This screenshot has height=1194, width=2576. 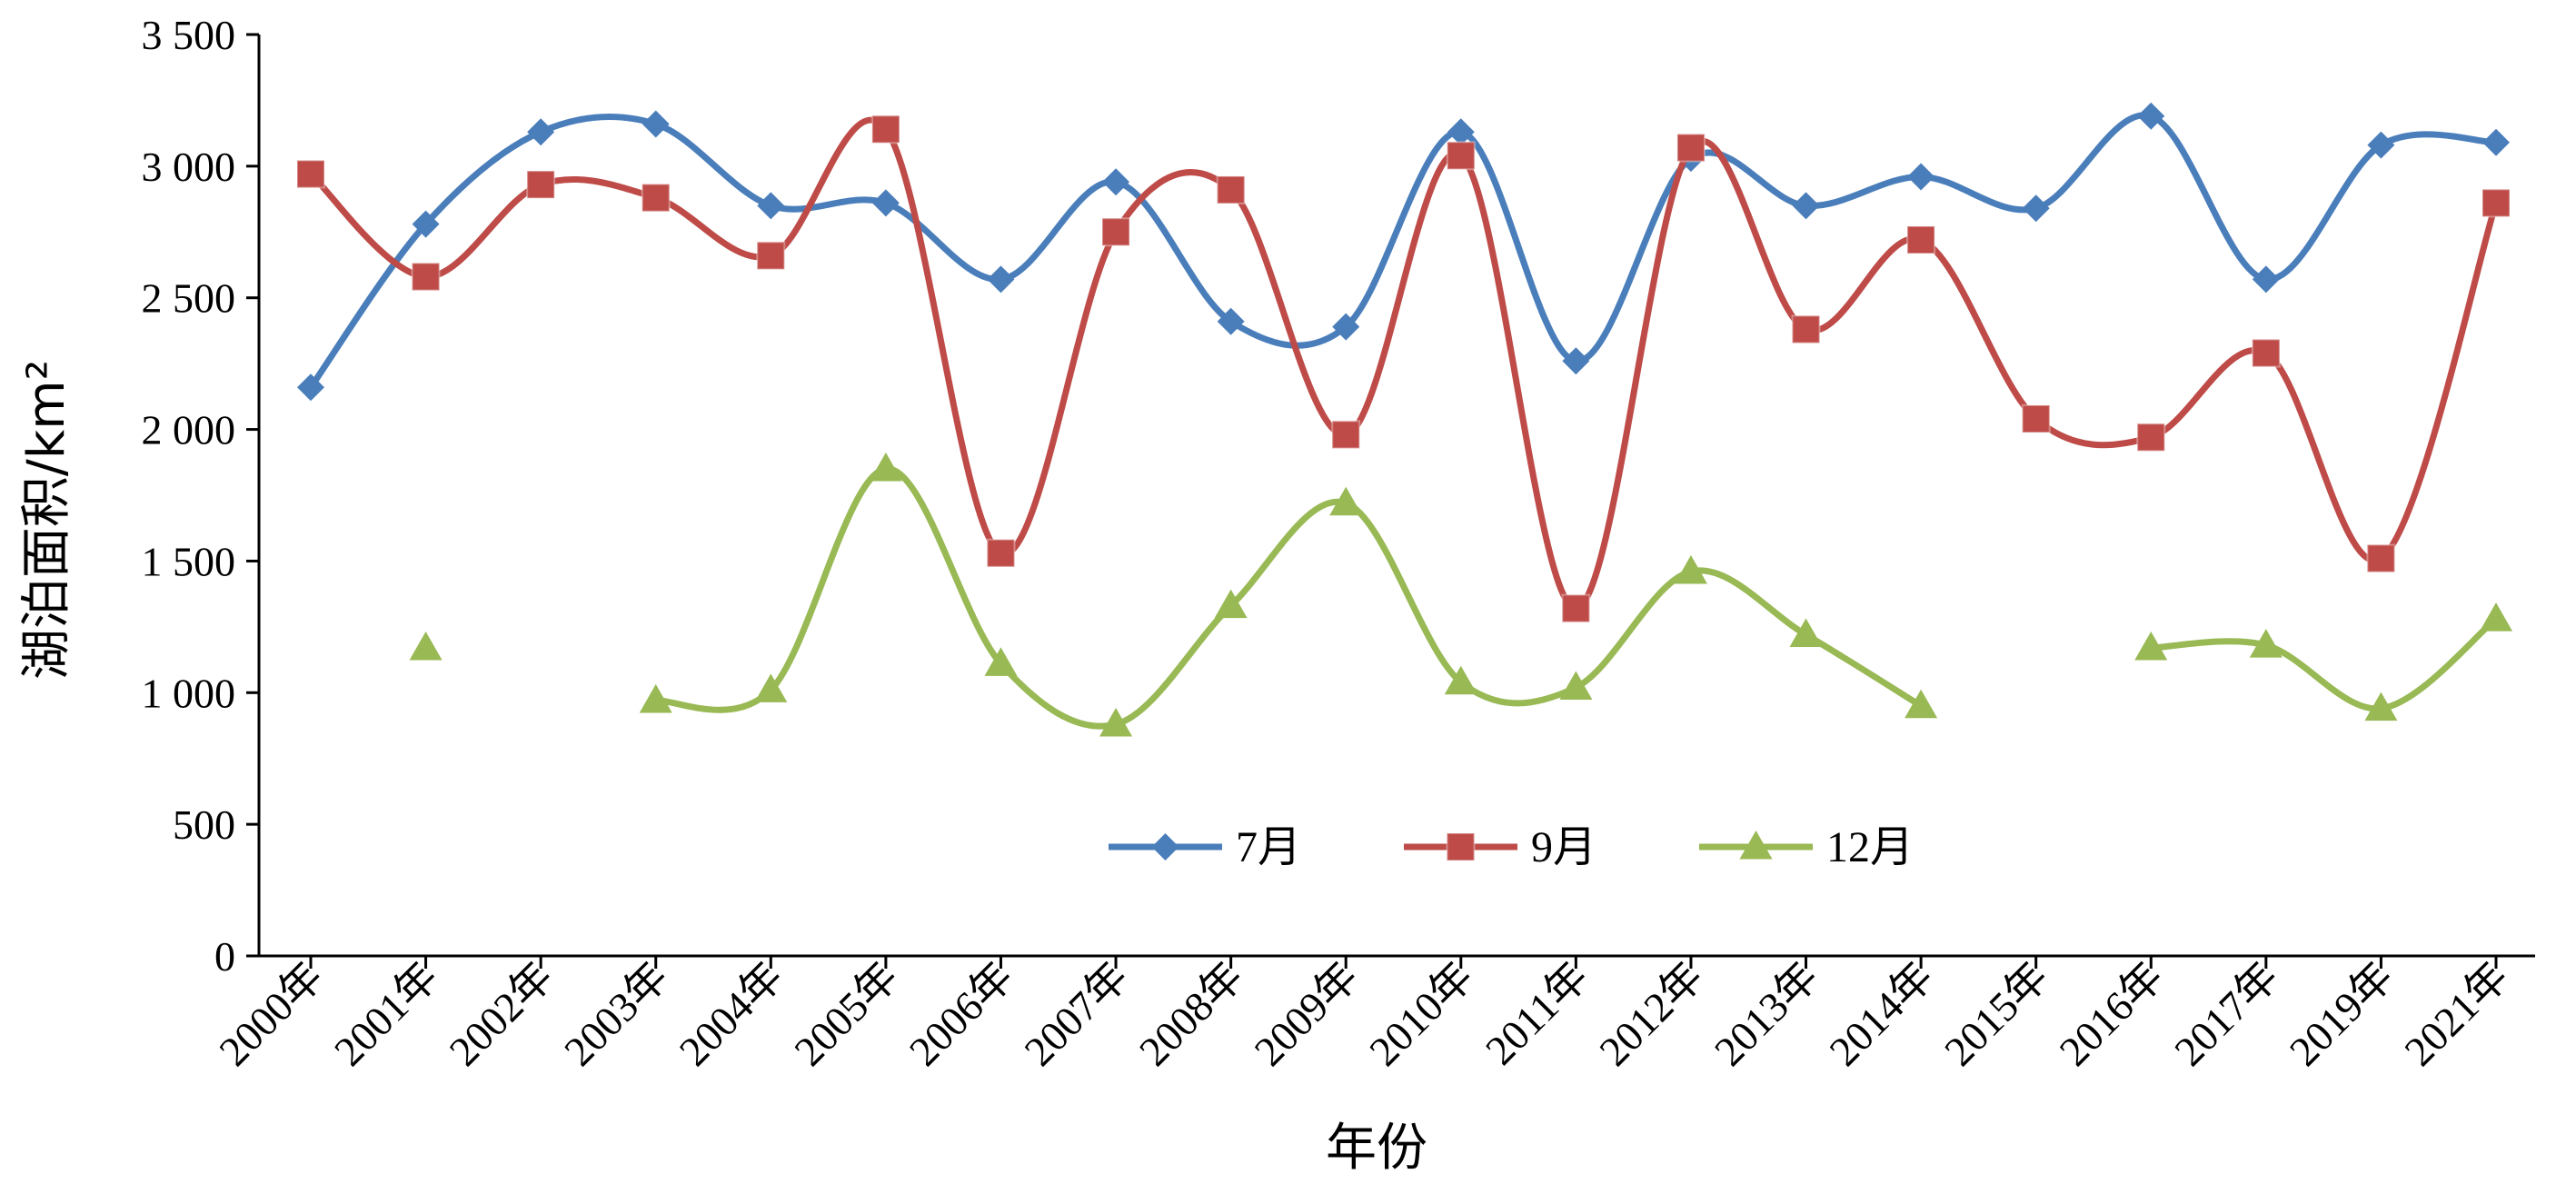 What do you see at coordinates (1376, 1148) in the screenshot?
I see `x-axis-title: 年份` at bounding box center [1376, 1148].